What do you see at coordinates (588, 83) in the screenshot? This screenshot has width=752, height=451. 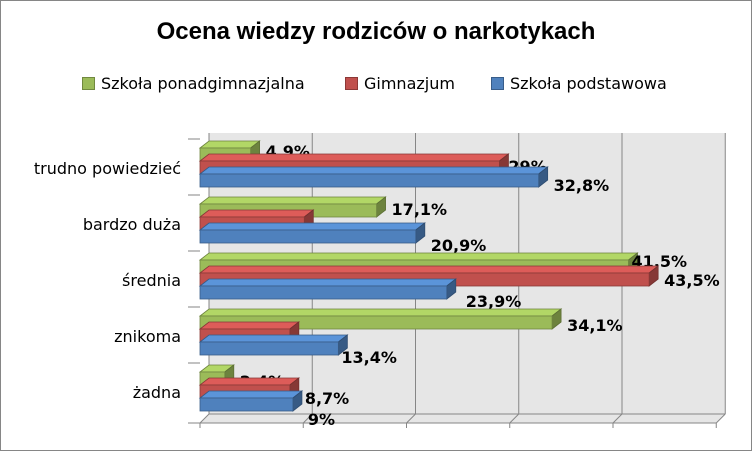 I see `legend-label: Szkoła podstawowa` at bounding box center [588, 83].